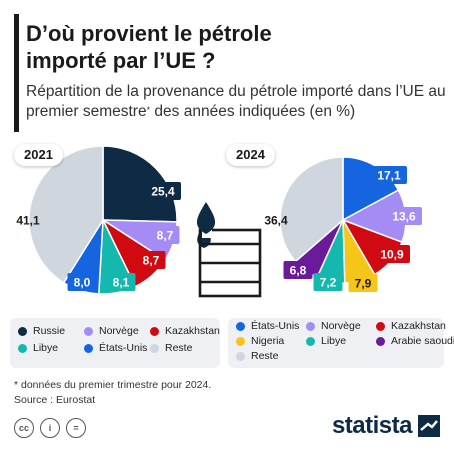  I want to click on data-label-bg-2024-etats-unis, so click(389, 175).